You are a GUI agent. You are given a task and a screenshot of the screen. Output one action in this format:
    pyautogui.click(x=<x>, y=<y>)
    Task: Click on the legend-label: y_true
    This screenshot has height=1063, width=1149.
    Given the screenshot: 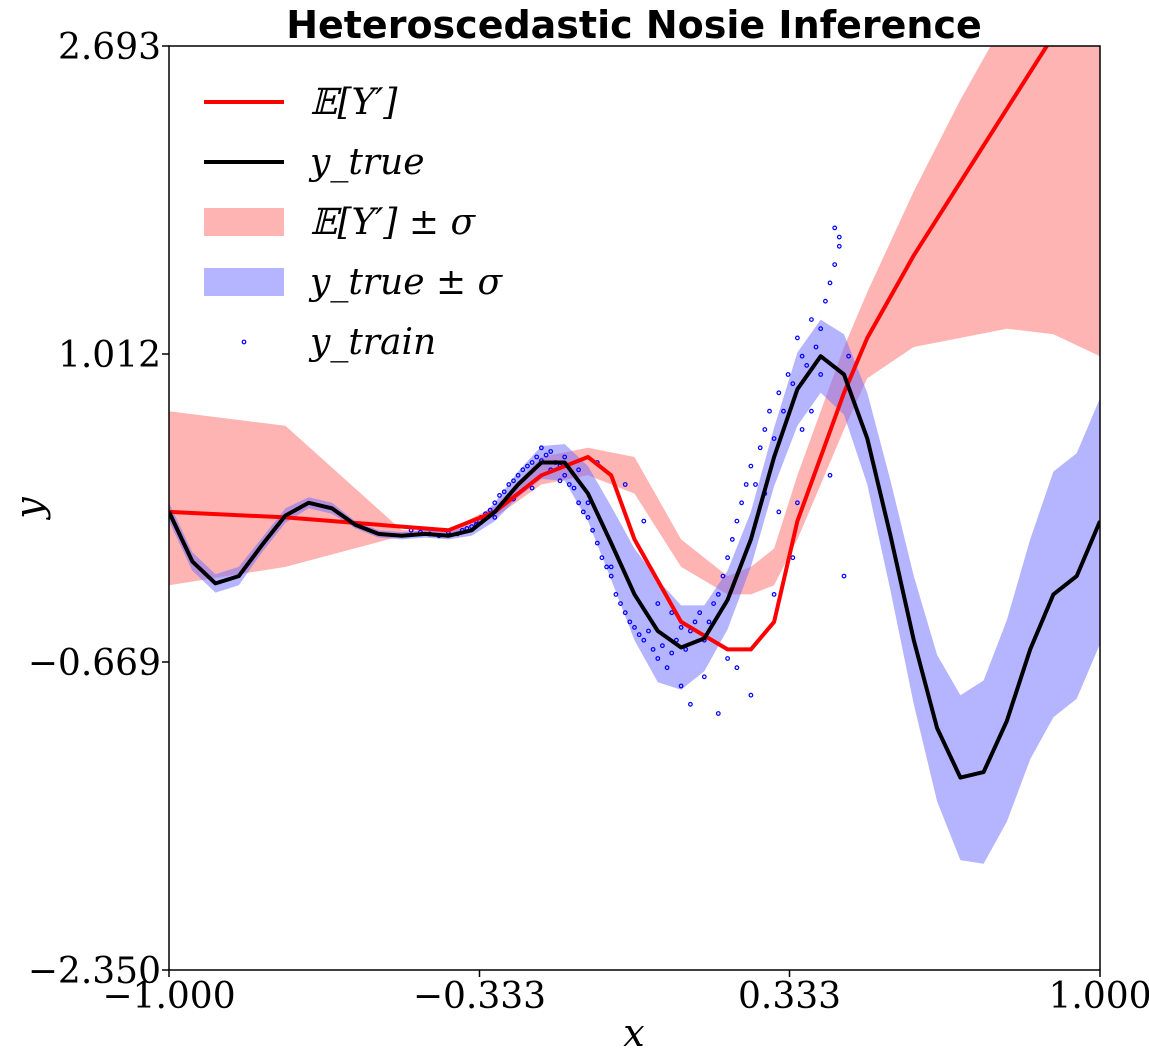 What is the action you would take?
    pyautogui.click(x=366, y=162)
    